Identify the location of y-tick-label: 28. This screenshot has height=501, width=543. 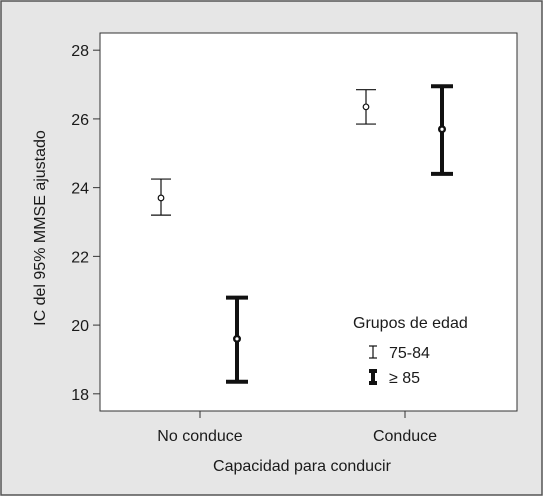
(80, 51).